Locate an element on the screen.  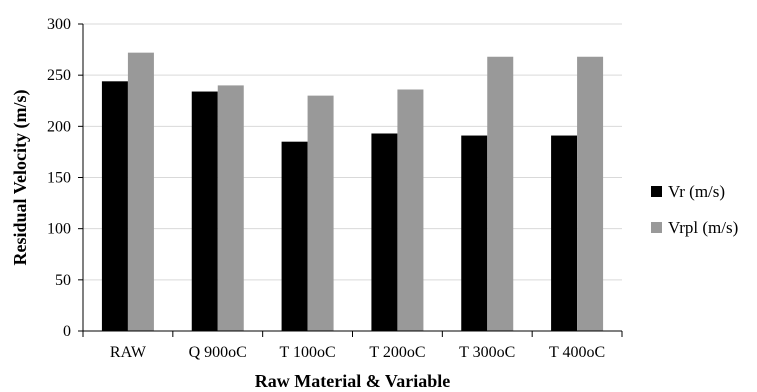
x-tick-label: T 200oC is located at coordinates (397, 352).